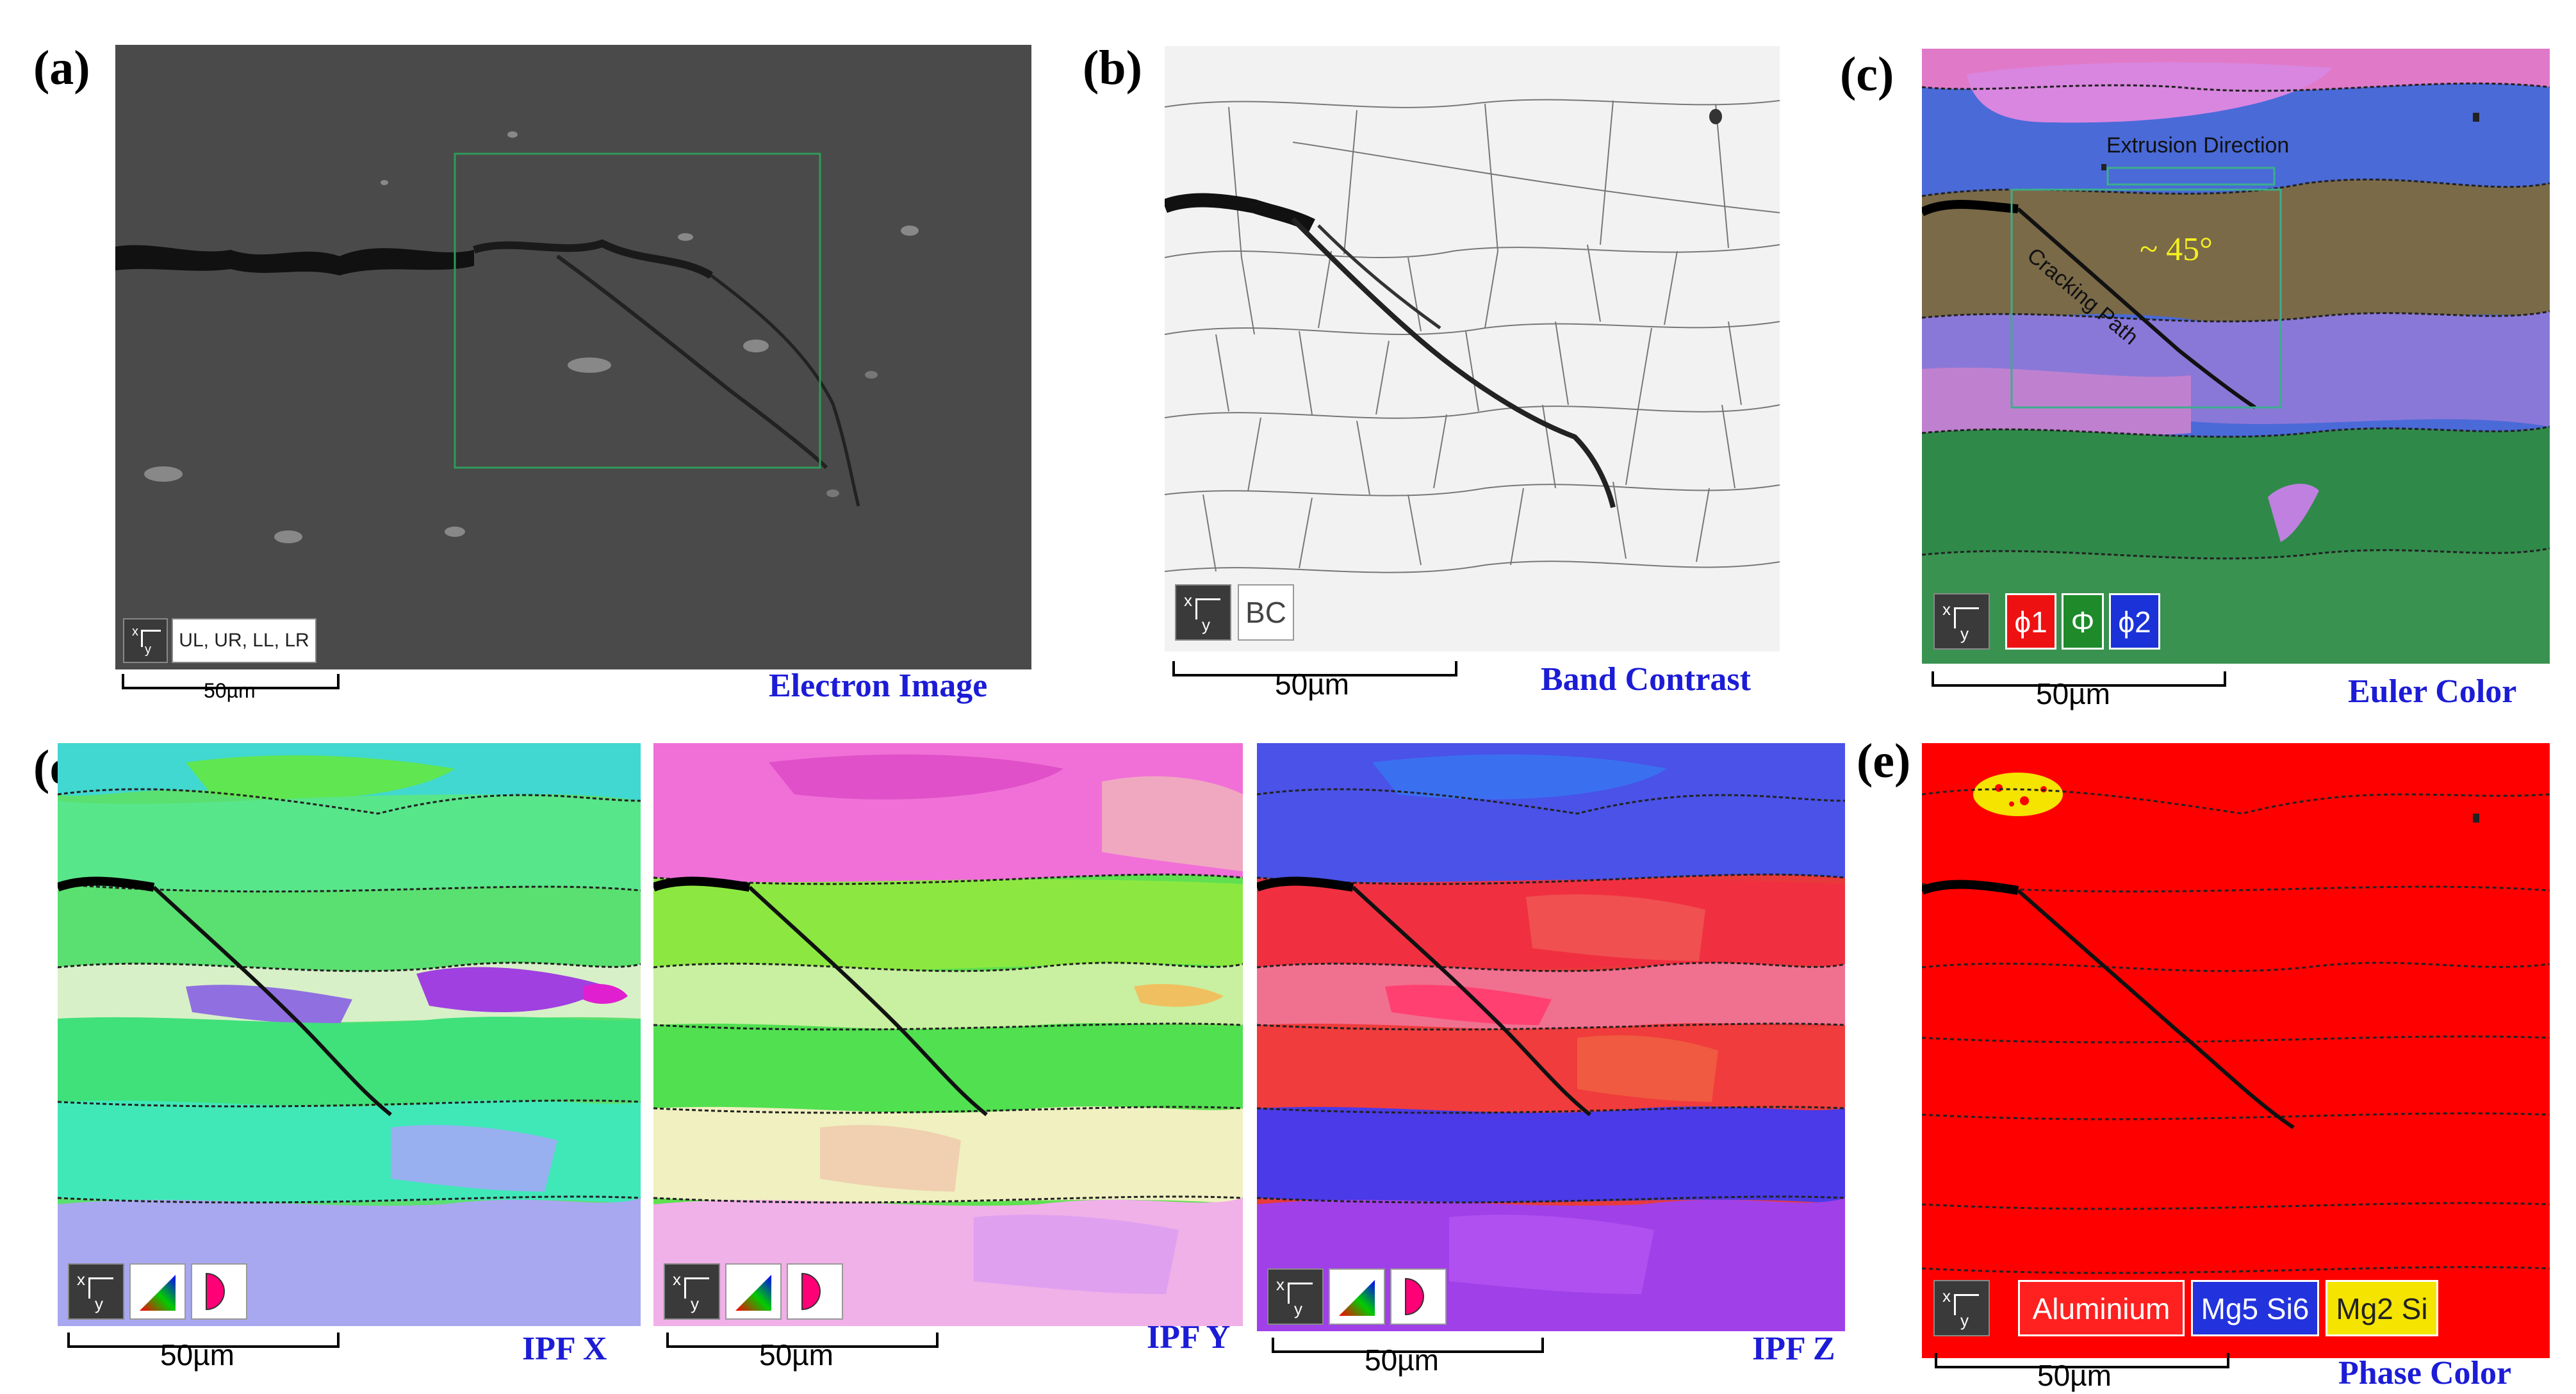  I want to click on scale-bar-a, so click(231, 681).